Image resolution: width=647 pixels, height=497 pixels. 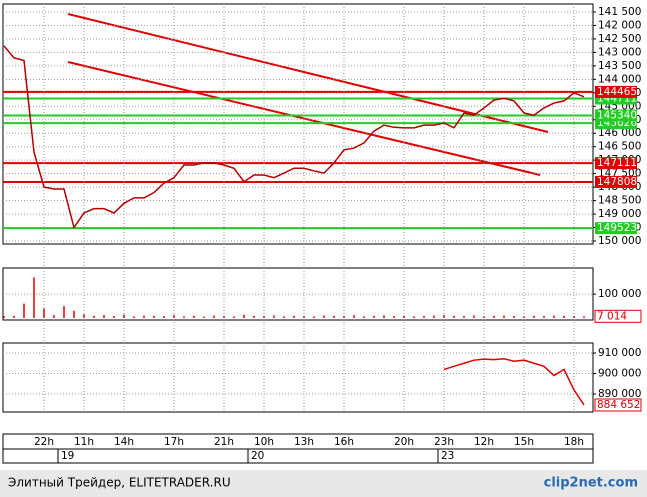 I want to click on x-tick-label: 16h, so click(x=344, y=442).